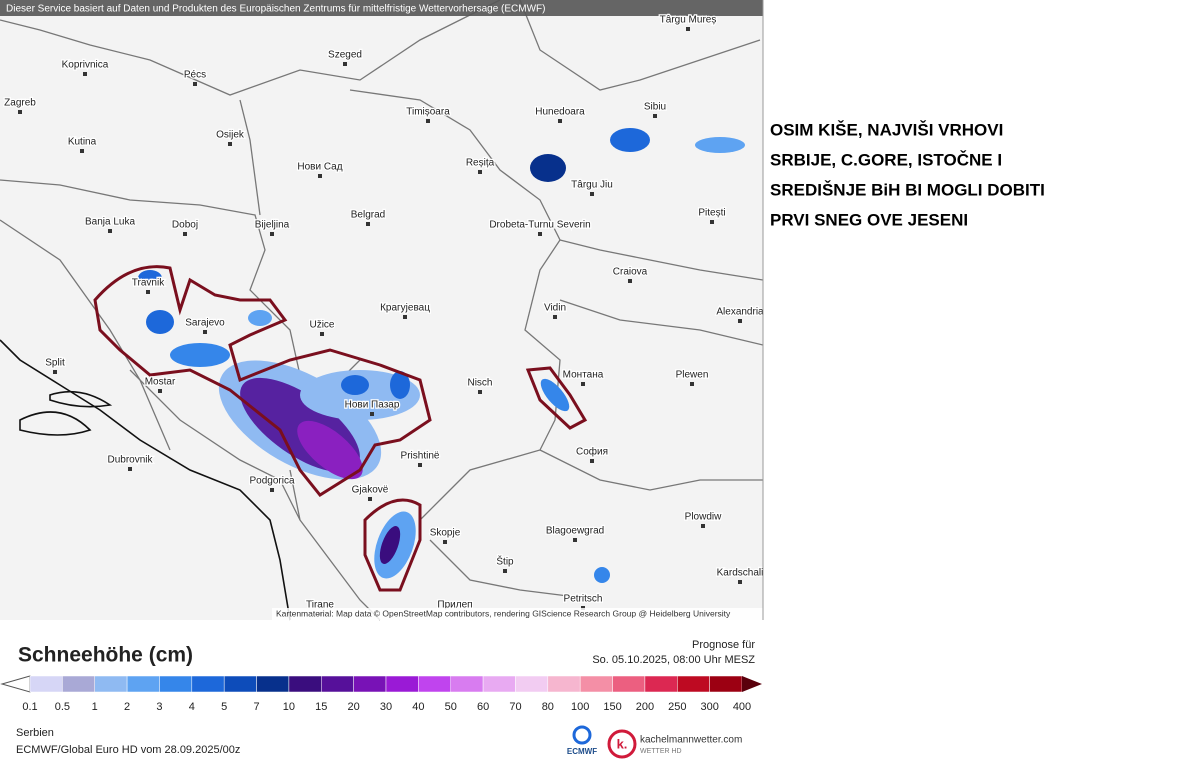 The width and height of the screenshot is (1200, 769). I want to click on legend-tick: 60, so click(483, 707).